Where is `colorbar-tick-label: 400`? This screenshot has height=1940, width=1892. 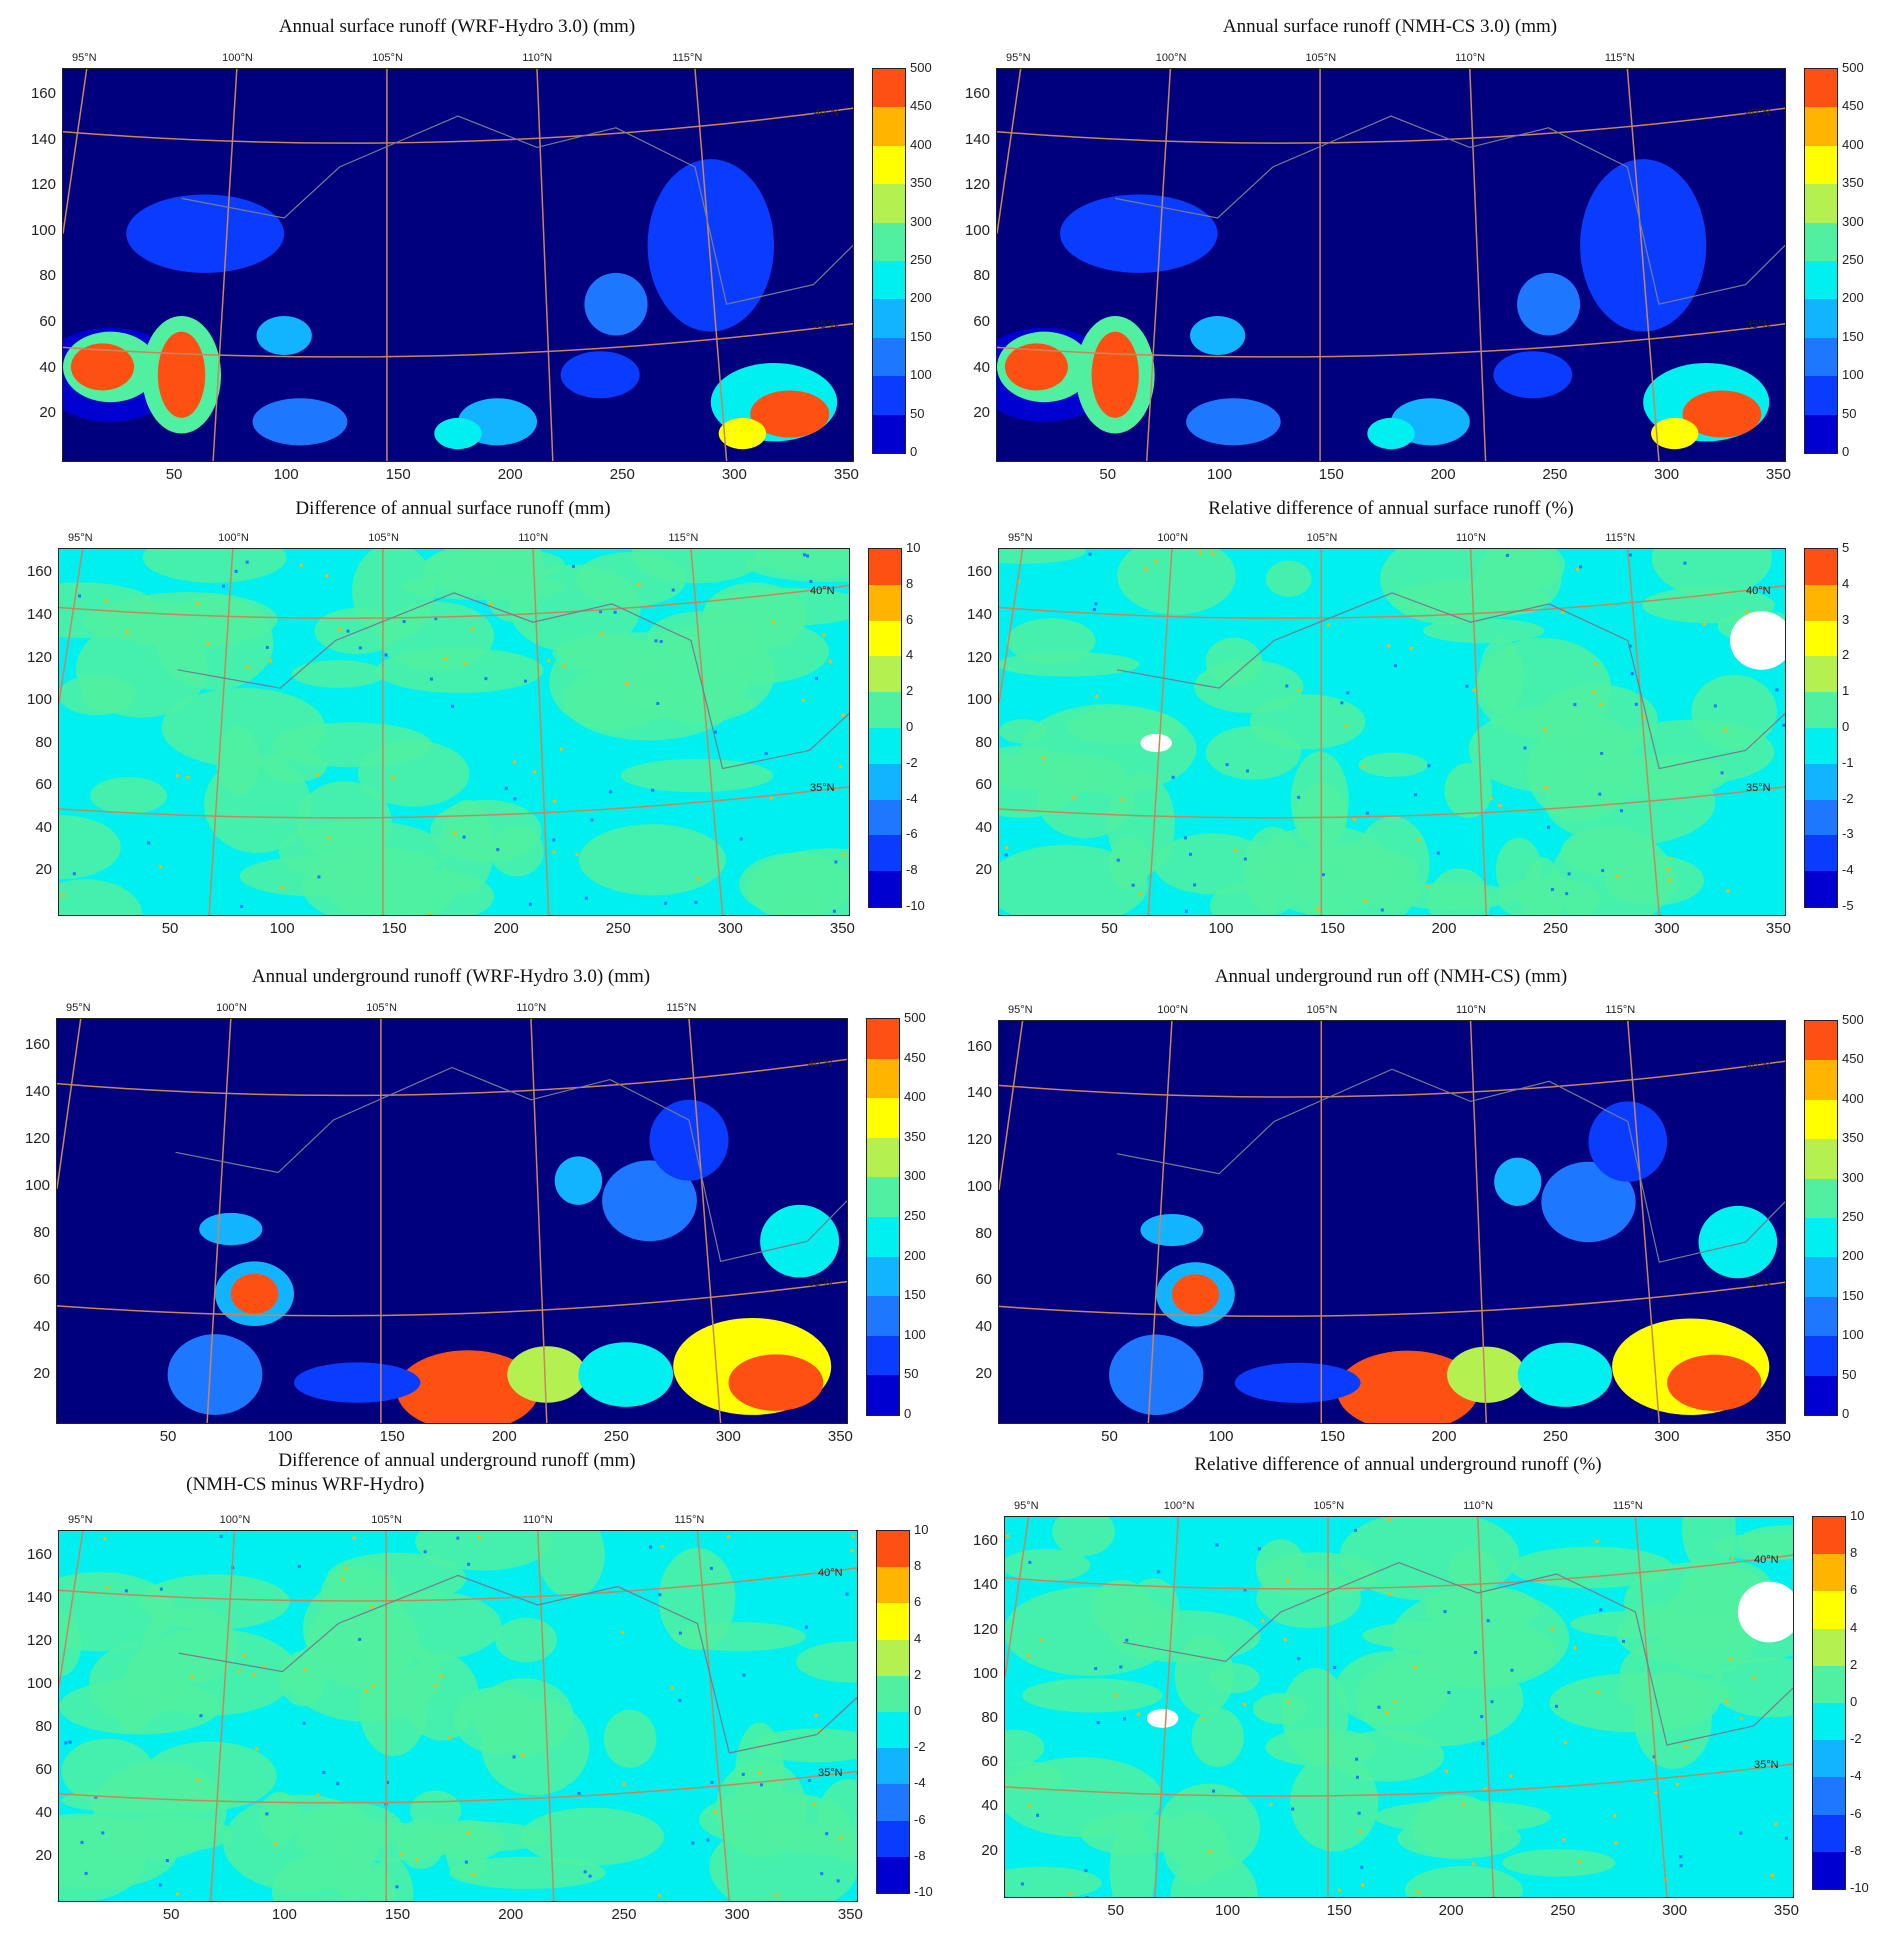 colorbar-tick-label: 400 is located at coordinates (1853, 144).